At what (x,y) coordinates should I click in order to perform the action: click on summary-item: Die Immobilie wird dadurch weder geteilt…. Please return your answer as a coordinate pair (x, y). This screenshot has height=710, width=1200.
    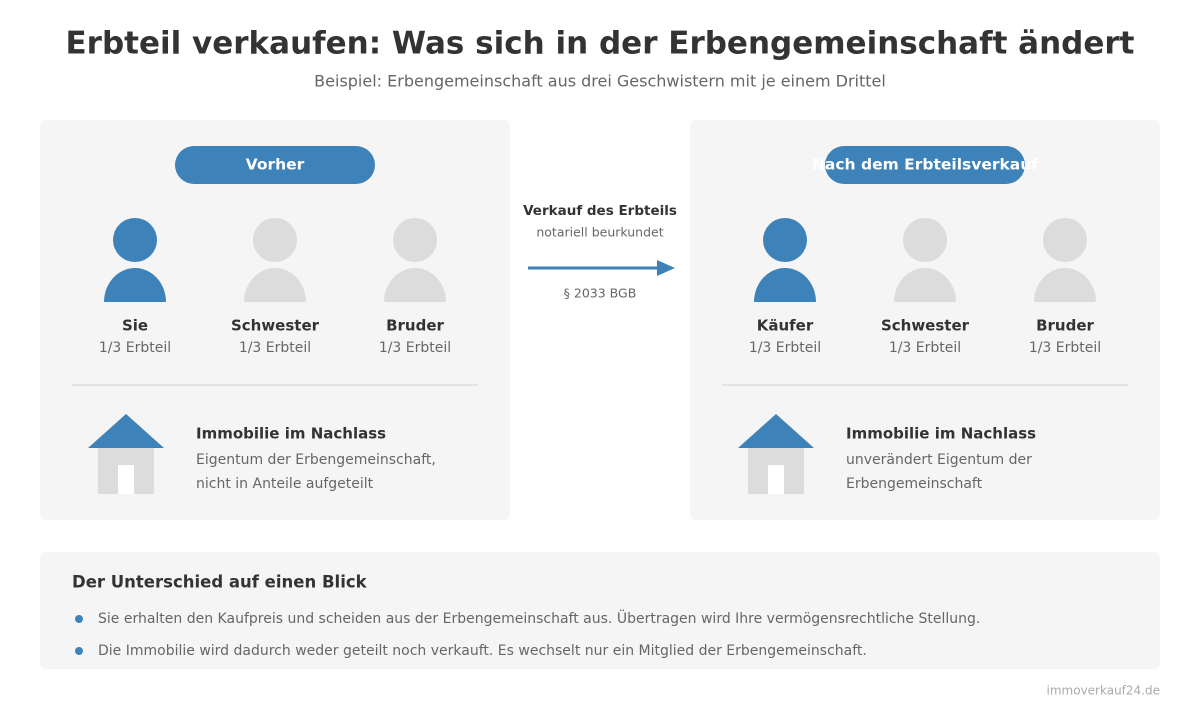
    Looking at the image, I should click on (482, 651).